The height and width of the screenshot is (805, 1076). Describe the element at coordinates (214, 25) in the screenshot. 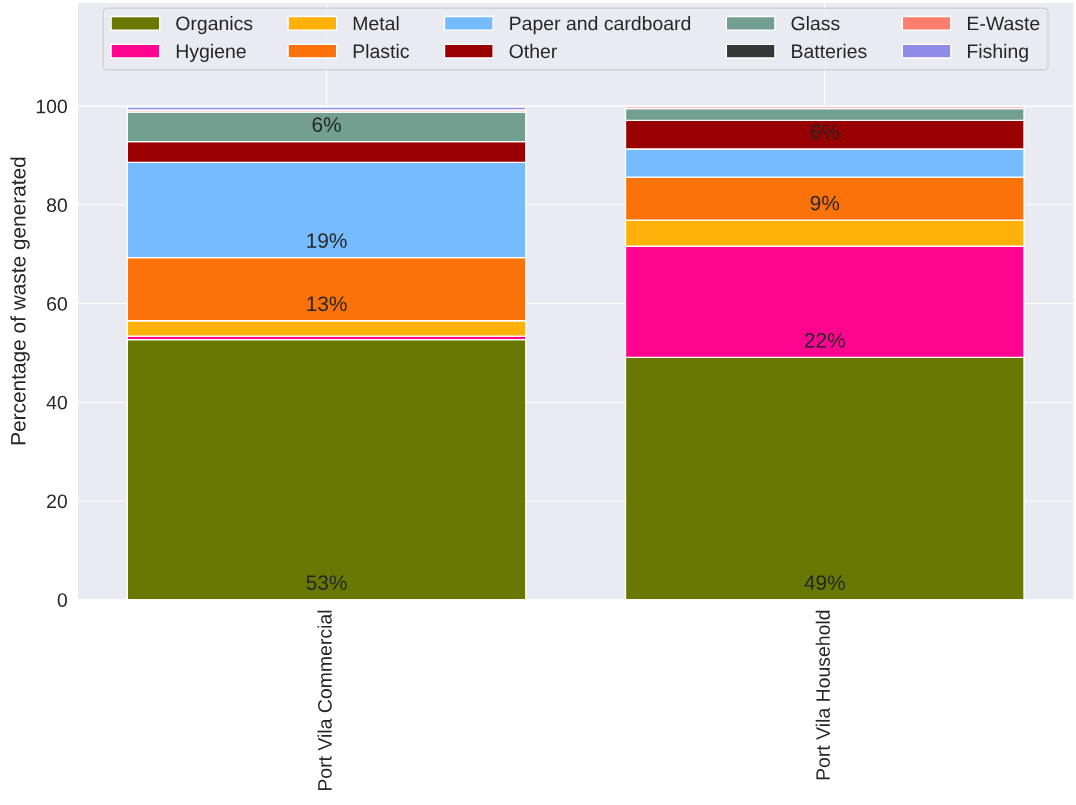

I see `legend-label: Organics` at that location.